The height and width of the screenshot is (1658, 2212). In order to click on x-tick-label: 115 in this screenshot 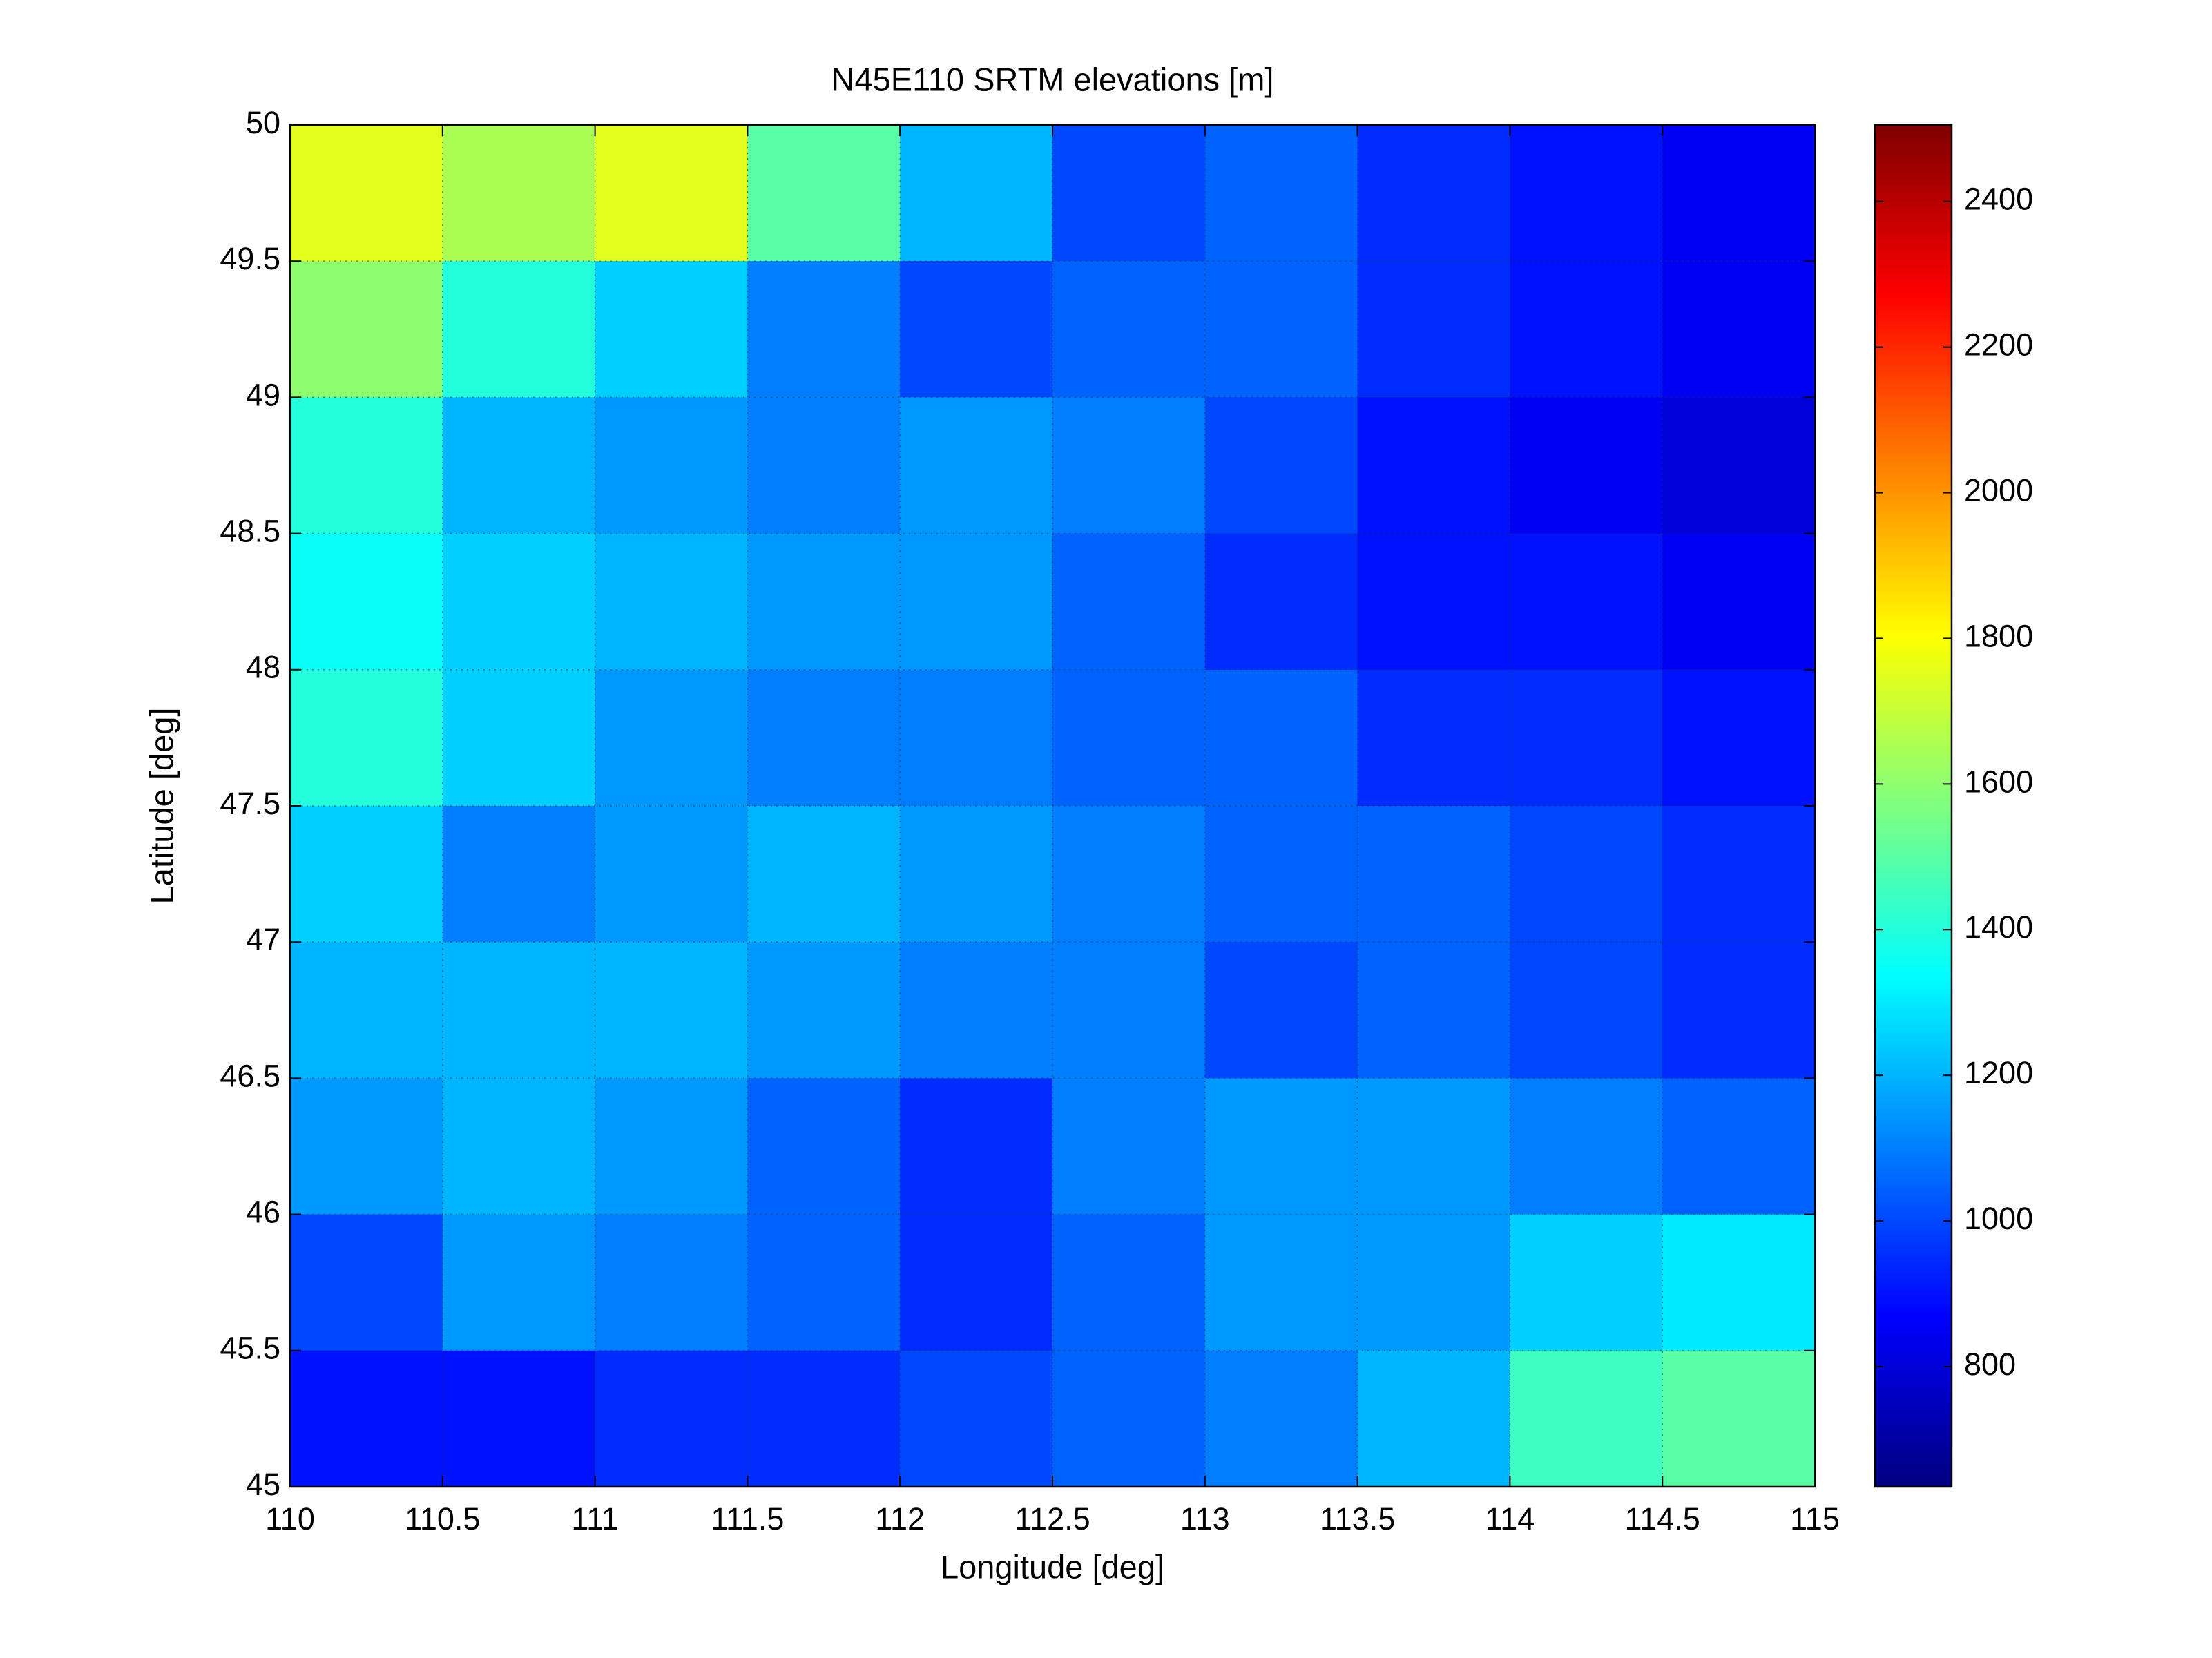, I will do `click(1815, 1518)`.